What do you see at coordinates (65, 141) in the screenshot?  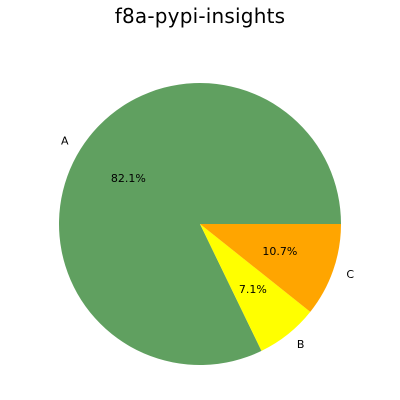 I see `slice-label-a: A` at bounding box center [65, 141].